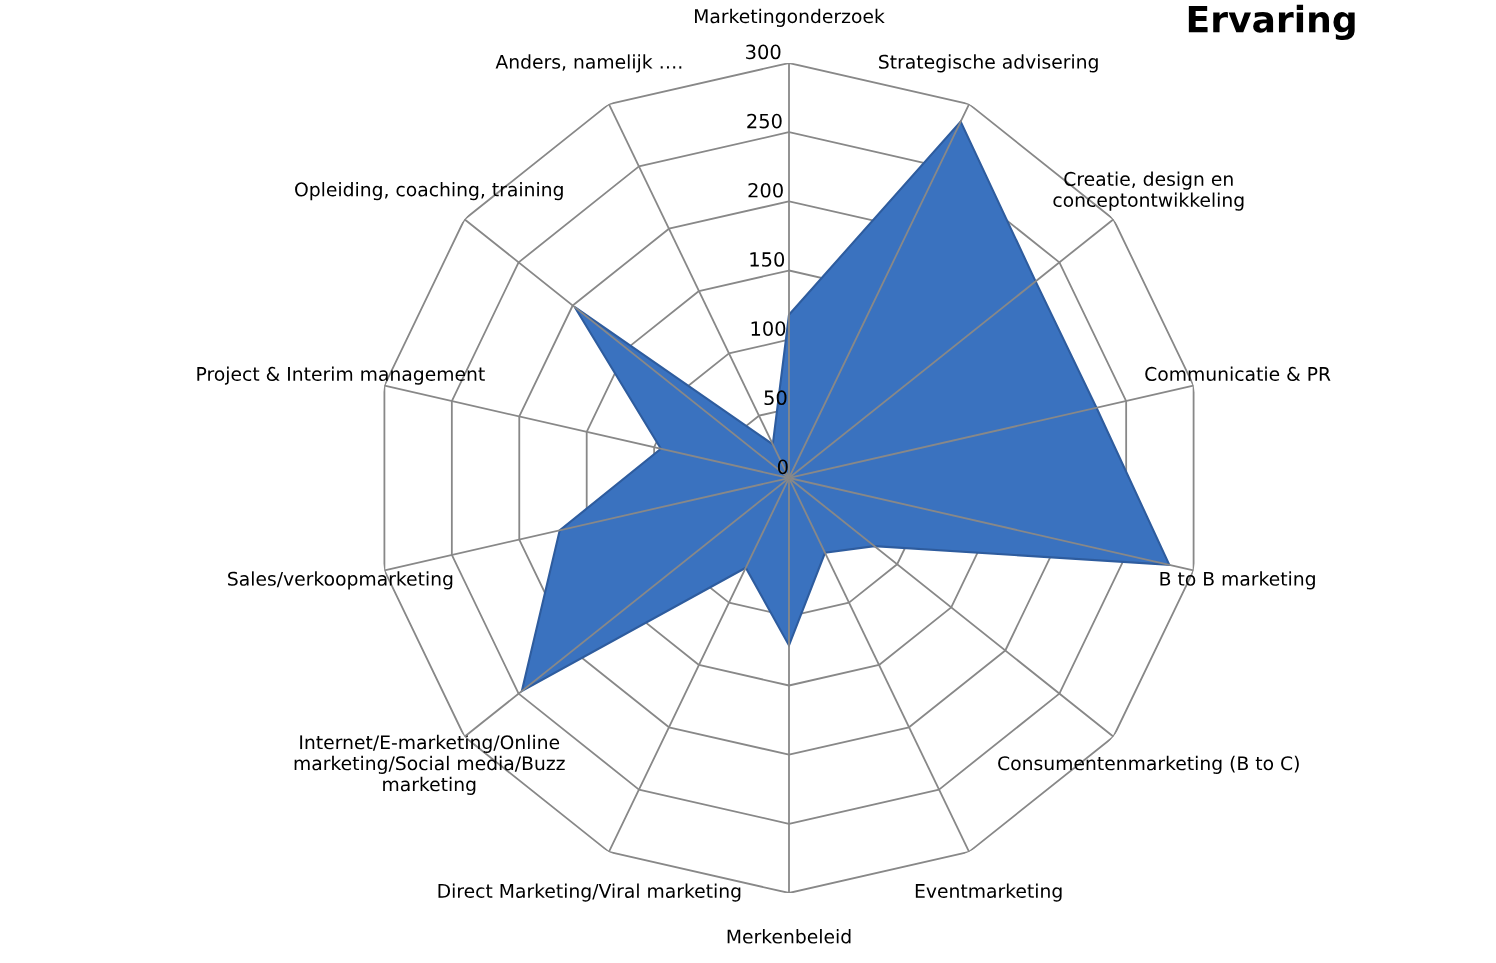 This screenshot has height=963, width=1496. I want to click on y-tick-label: 300, so click(763, 52).